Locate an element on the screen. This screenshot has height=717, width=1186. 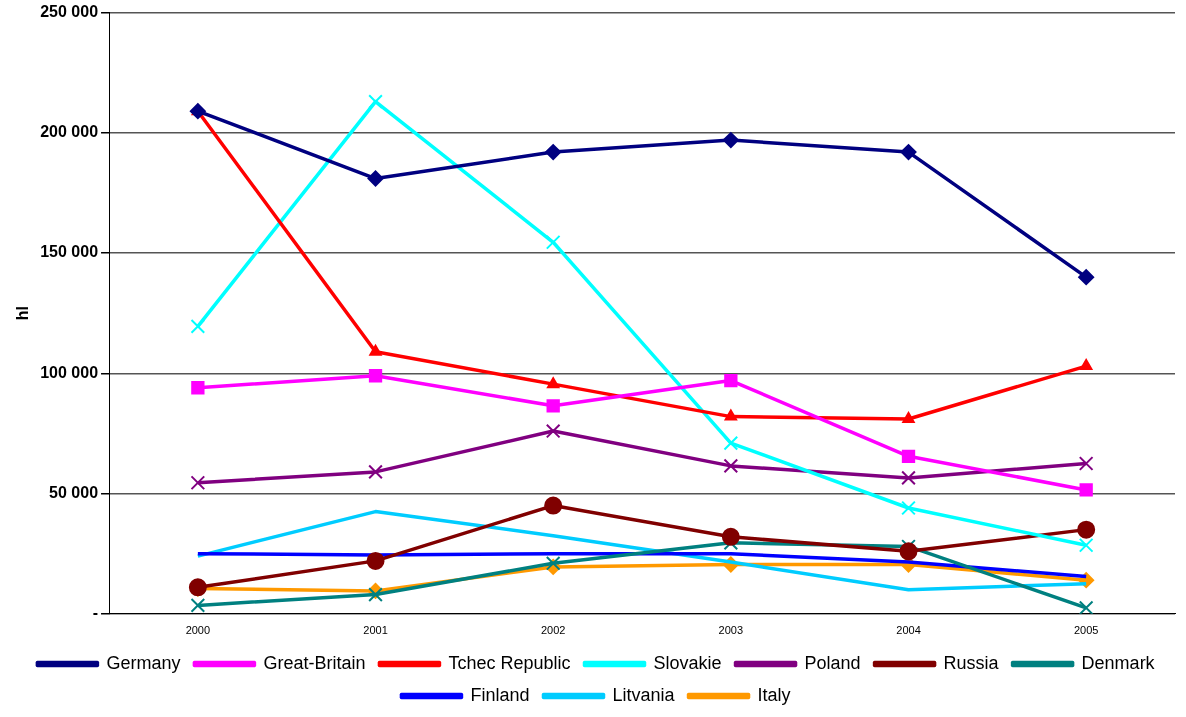
x-tick-label: 2003 is located at coordinates (731, 630).